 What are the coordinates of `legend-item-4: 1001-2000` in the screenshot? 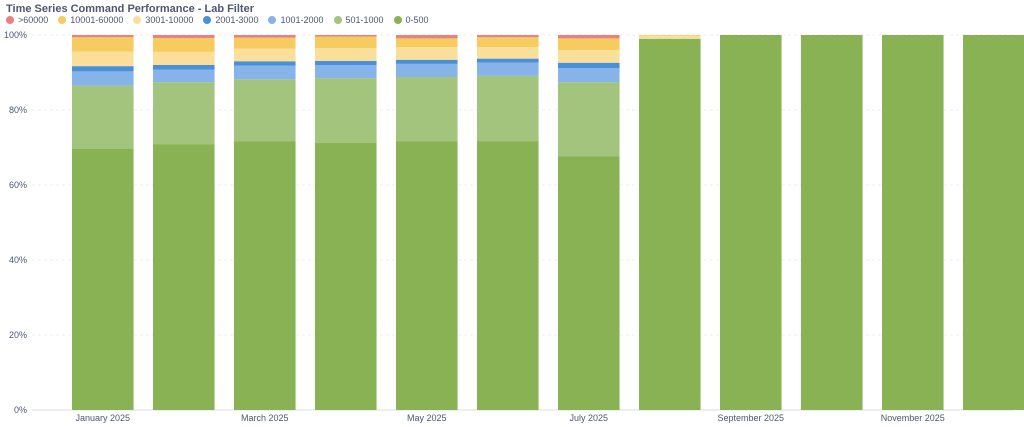 It's located at (296, 20).